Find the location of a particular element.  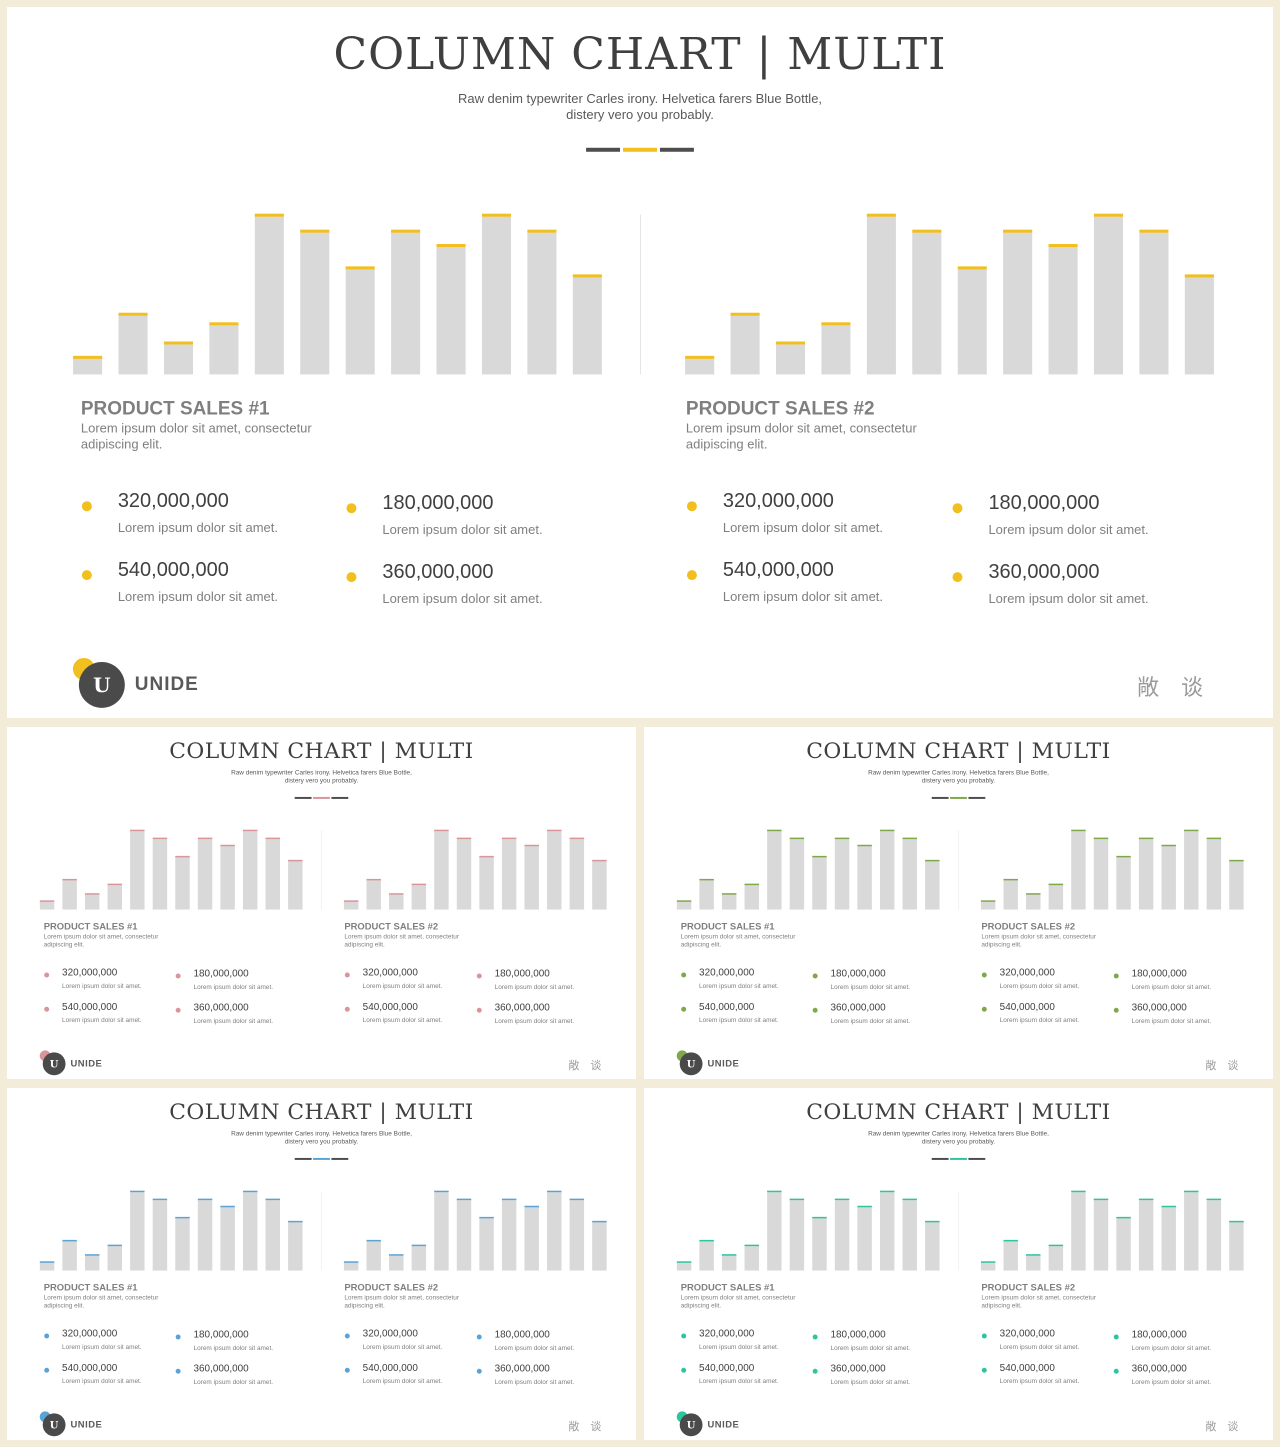

chart-separator is located at coordinates (640, 294).